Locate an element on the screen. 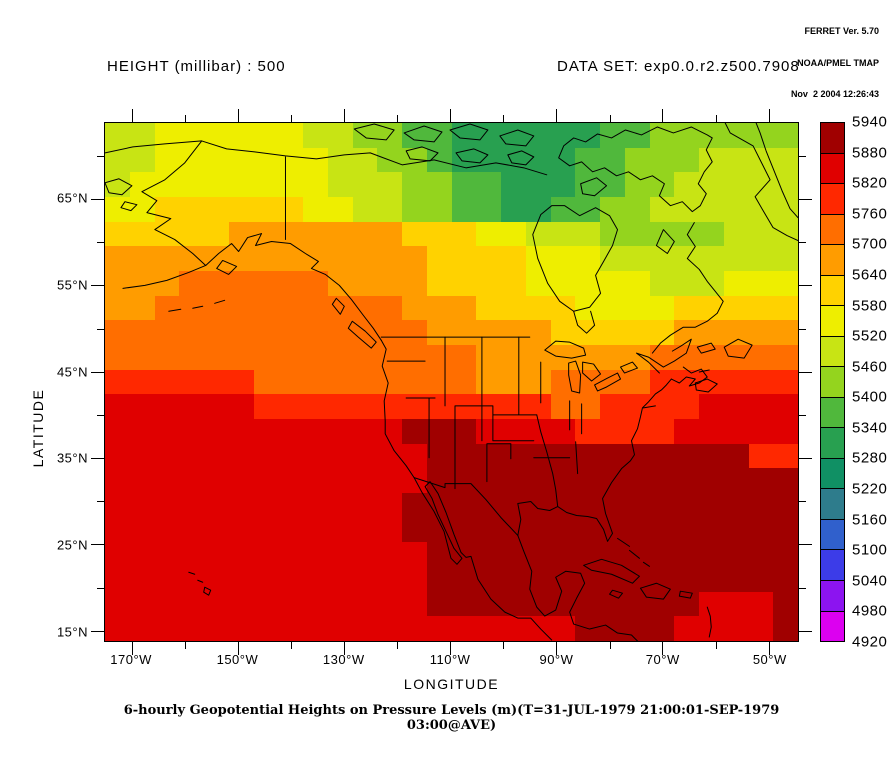 Image resolution: width=887 pixels, height=765 pixels. y-tick-label: 55°N is located at coordinates (72, 285).